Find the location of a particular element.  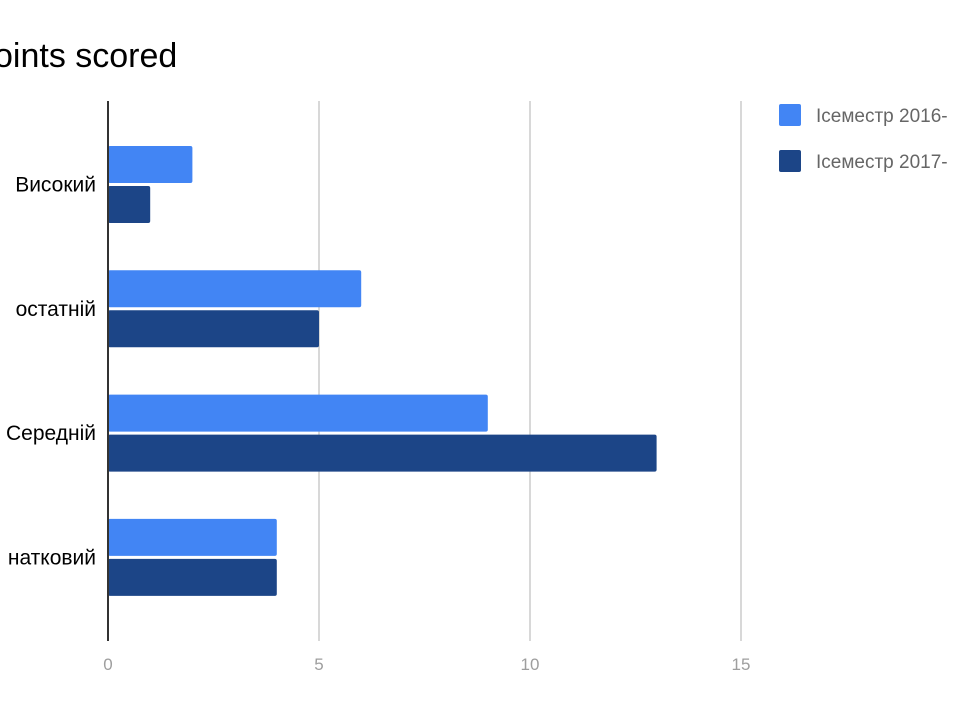

category-labels: Високий остатній Середній натковий is located at coordinates (51, 372).